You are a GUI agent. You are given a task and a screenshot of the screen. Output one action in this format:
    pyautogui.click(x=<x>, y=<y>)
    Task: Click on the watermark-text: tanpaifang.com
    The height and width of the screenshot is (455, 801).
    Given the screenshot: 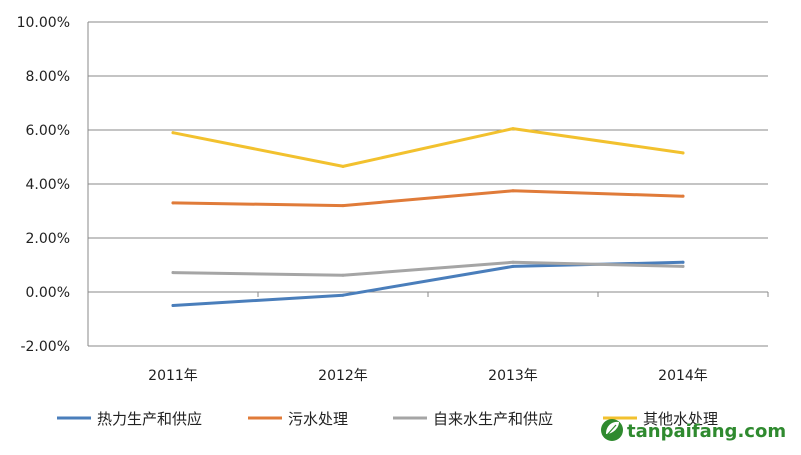 What is the action you would take?
    pyautogui.click(x=706, y=431)
    